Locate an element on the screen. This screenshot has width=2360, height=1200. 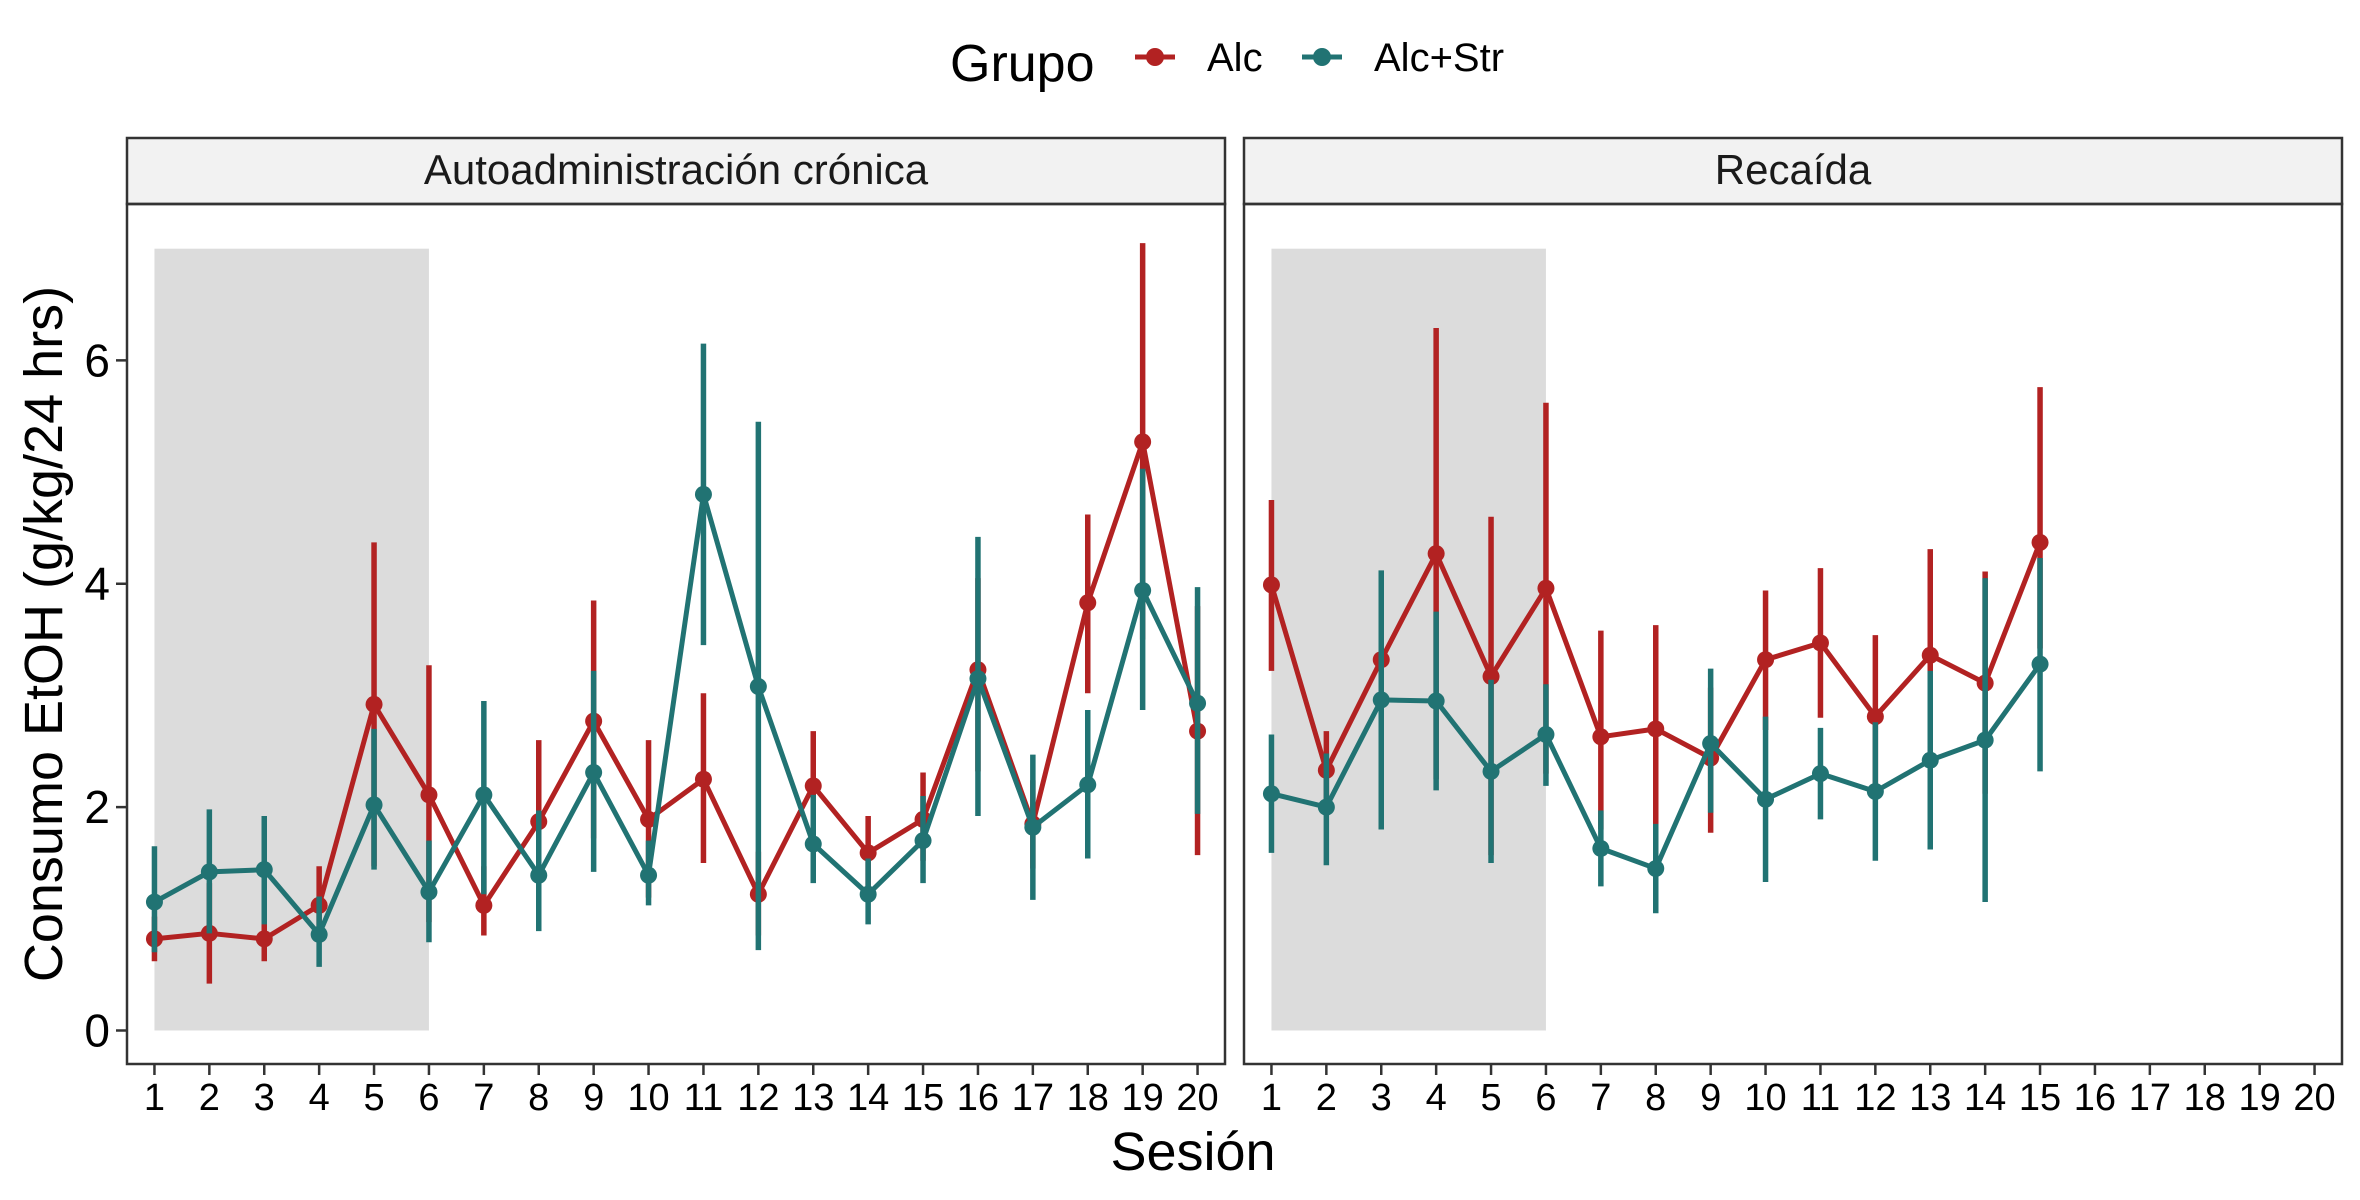
y-tick-label: 2 is located at coordinates (97, 807).